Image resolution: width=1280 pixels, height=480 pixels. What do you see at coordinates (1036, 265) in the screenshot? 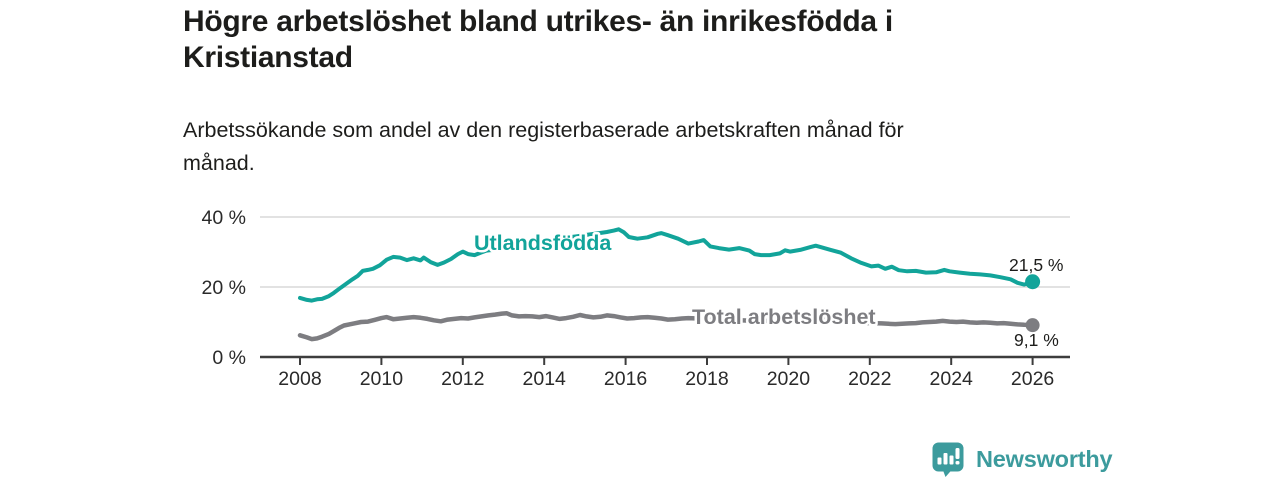
I see `value-label: 21,5 %` at bounding box center [1036, 265].